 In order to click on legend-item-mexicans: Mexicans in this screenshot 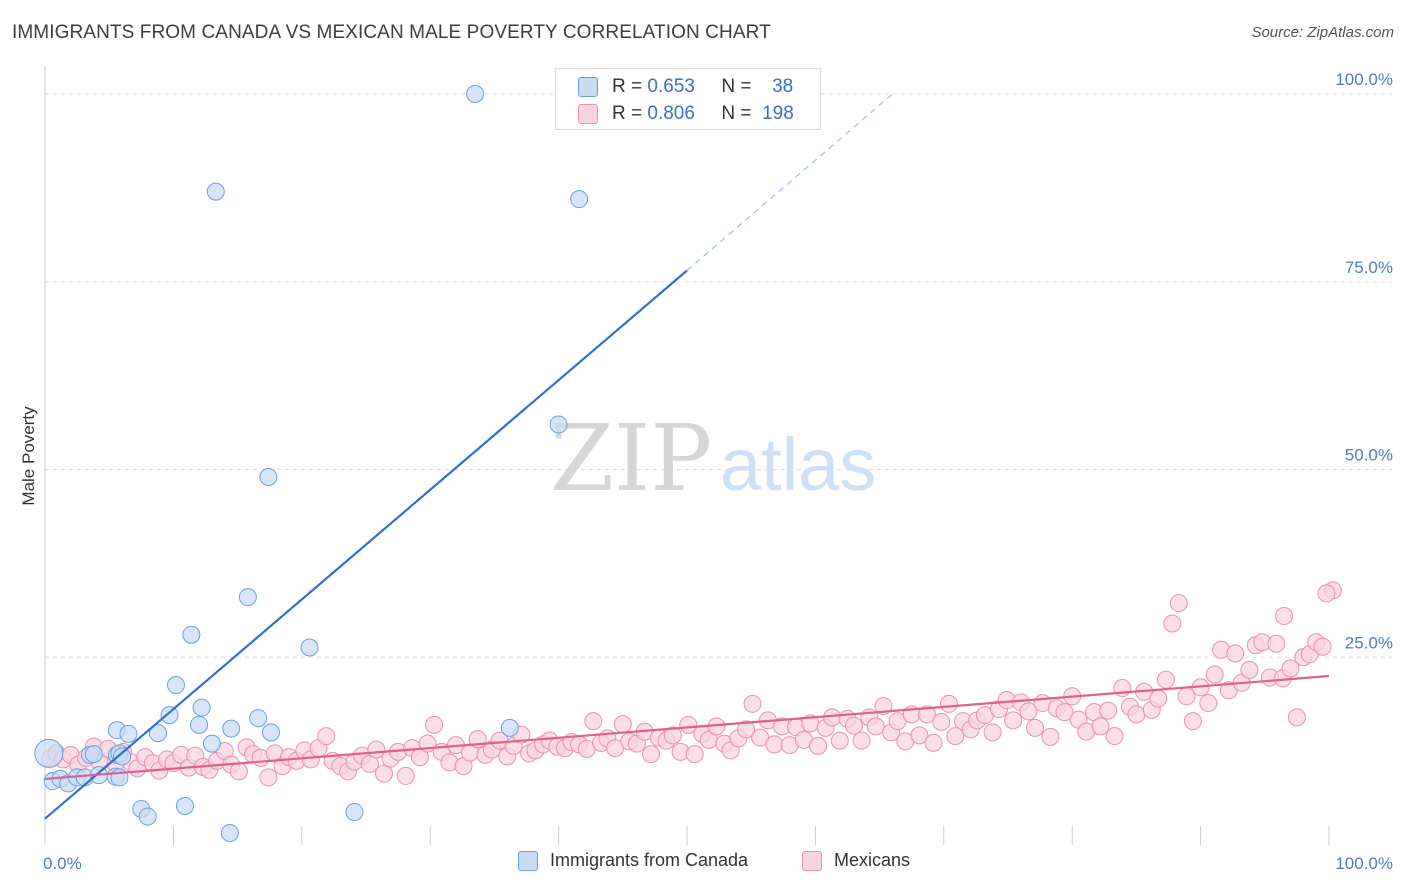, I will do `click(856, 860)`.